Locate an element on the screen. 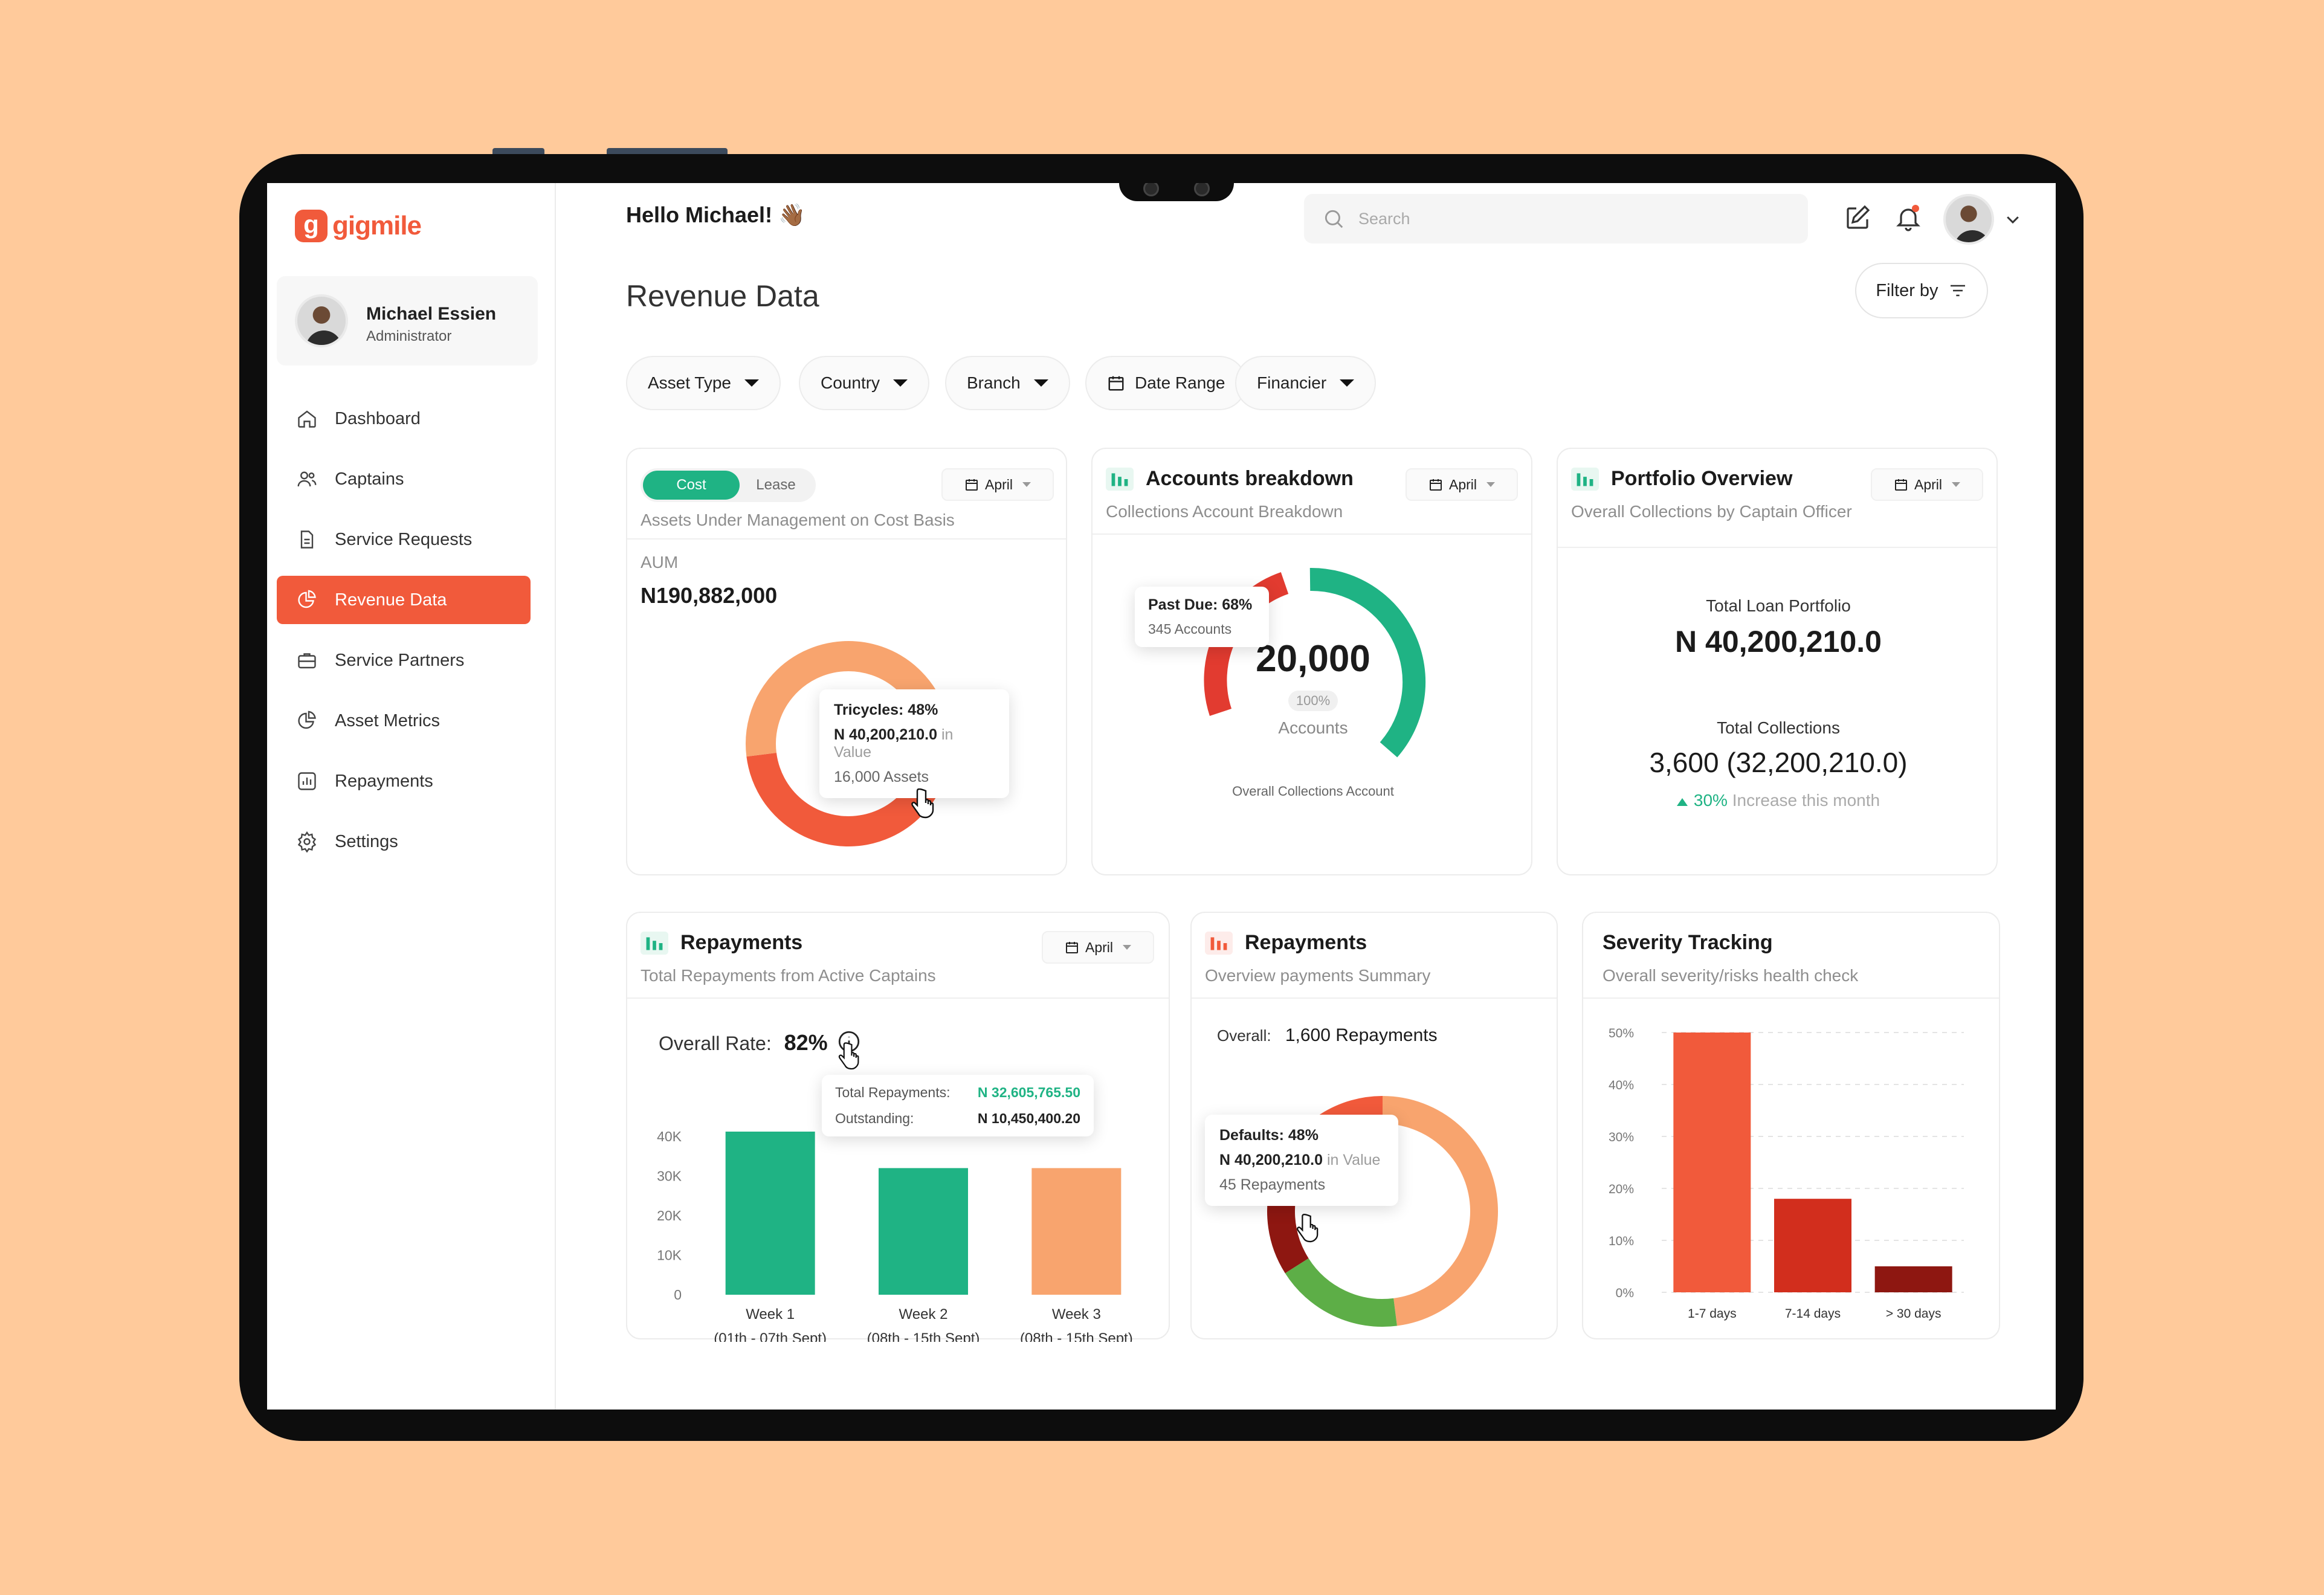 This screenshot has width=2324, height=1595. notification-dot is located at coordinates (1915, 208).